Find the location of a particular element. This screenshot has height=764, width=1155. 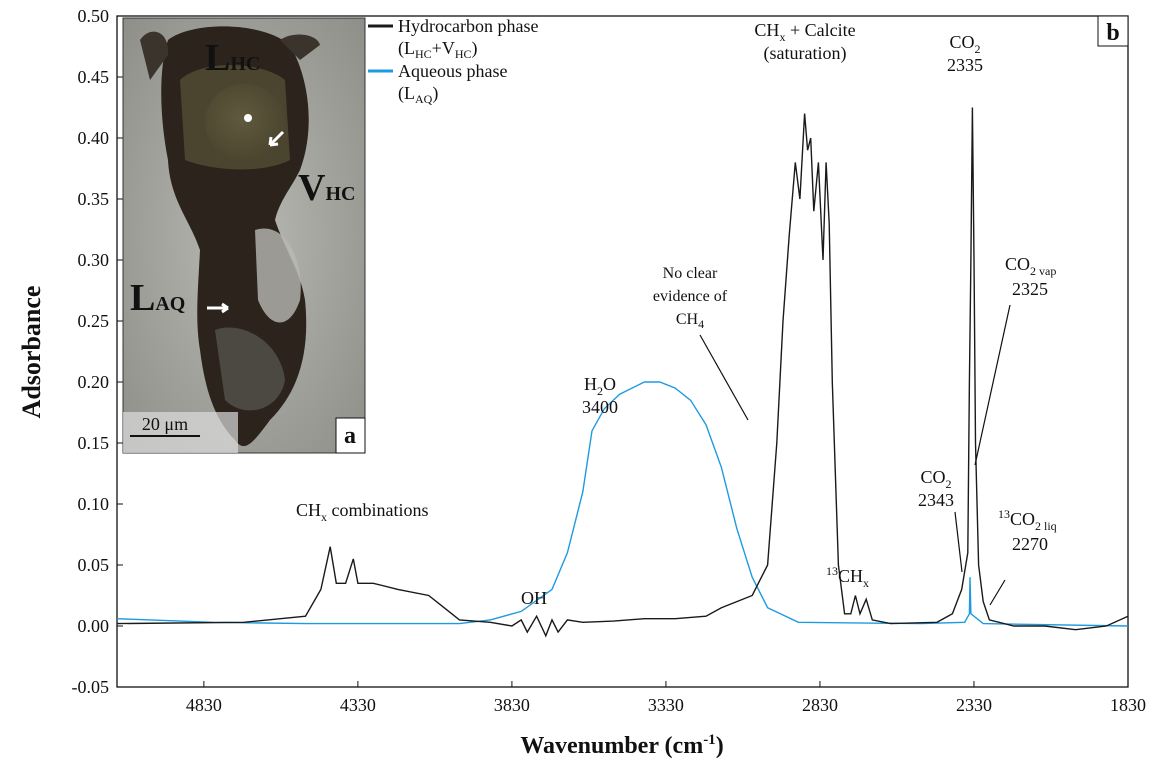

inset-photo: LHC VHC LAQ 20 μm a is located at coordinates (244, 235).